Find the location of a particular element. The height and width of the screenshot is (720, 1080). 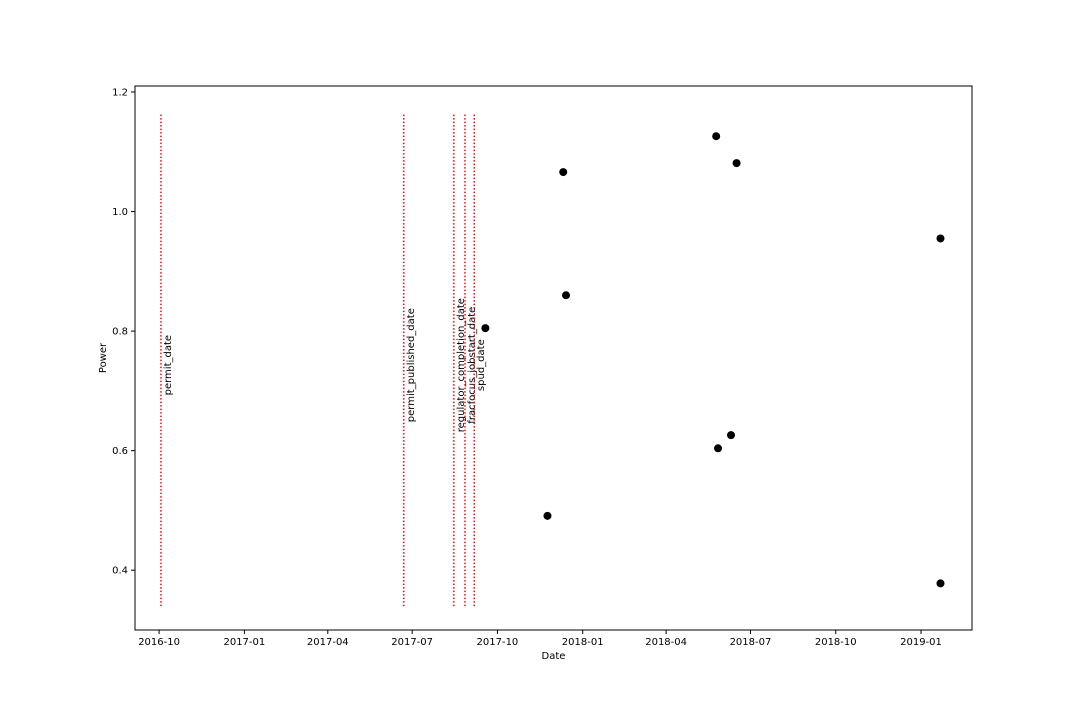

vline-label-1: permit_date is located at coordinates (168, 365).